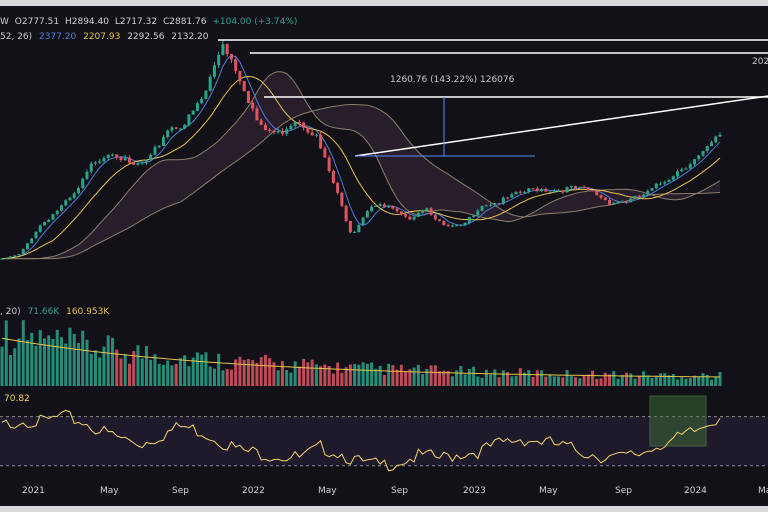 The height and width of the screenshot is (512, 768). Describe the element at coordinates (327, 491) in the screenshot. I see `x-tick: May` at that location.